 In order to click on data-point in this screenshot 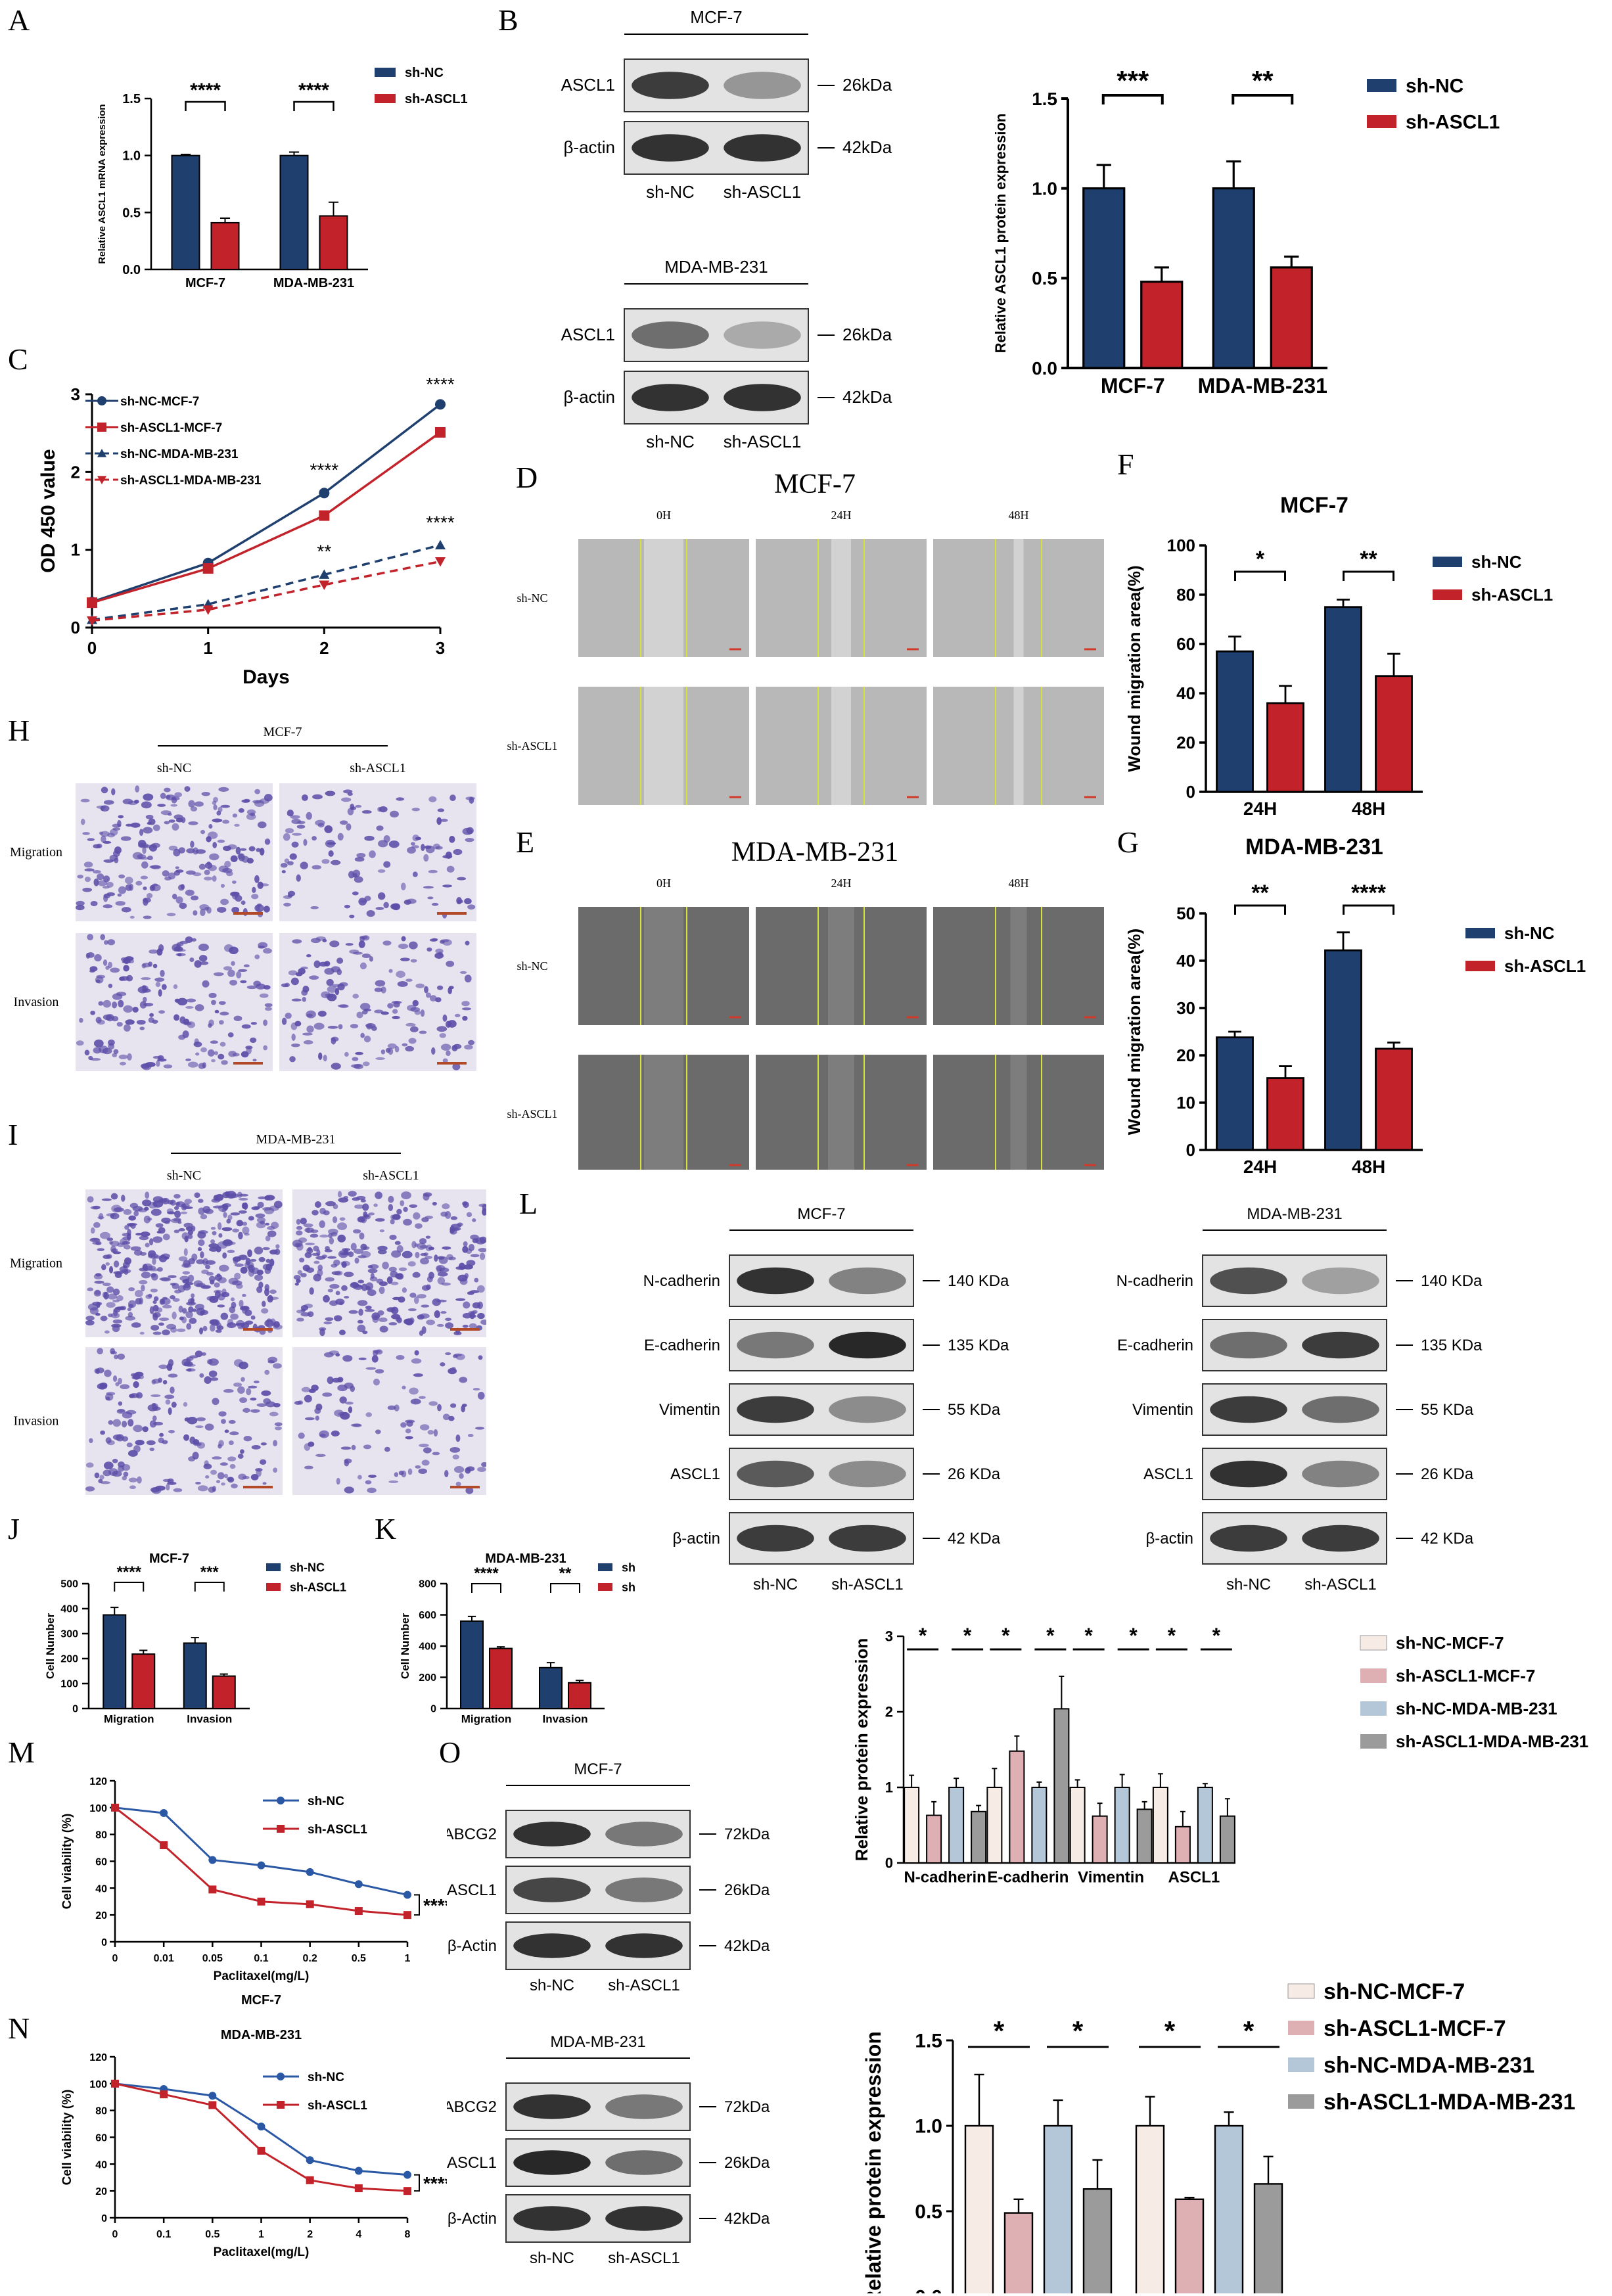, I will do `click(407, 2191)`.